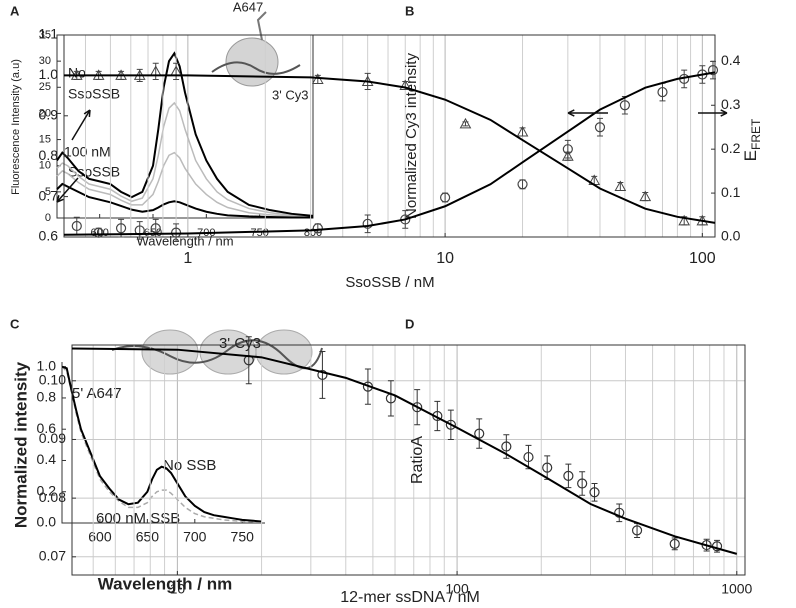 The height and width of the screenshot is (608, 796). Describe the element at coordinates (248, 7) in the screenshot. I see `annotation: A647` at that location.